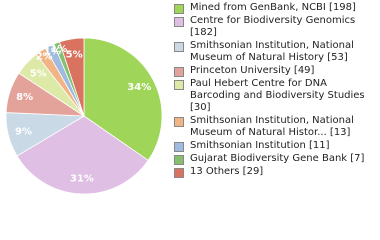 This screenshot has width=380, height=240. Describe the element at coordinates (24, 97) in the screenshot. I see `slice-label: 8%` at that location.